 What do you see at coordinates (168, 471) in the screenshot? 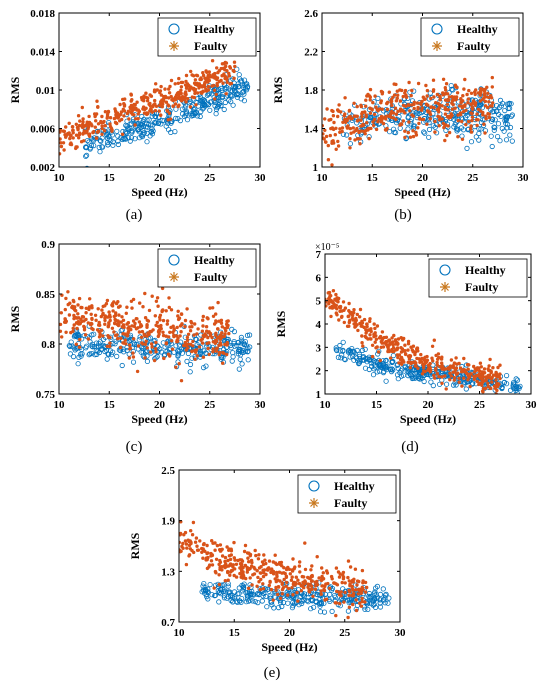
I see `y-tick-label: 2.5` at bounding box center [168, 471].